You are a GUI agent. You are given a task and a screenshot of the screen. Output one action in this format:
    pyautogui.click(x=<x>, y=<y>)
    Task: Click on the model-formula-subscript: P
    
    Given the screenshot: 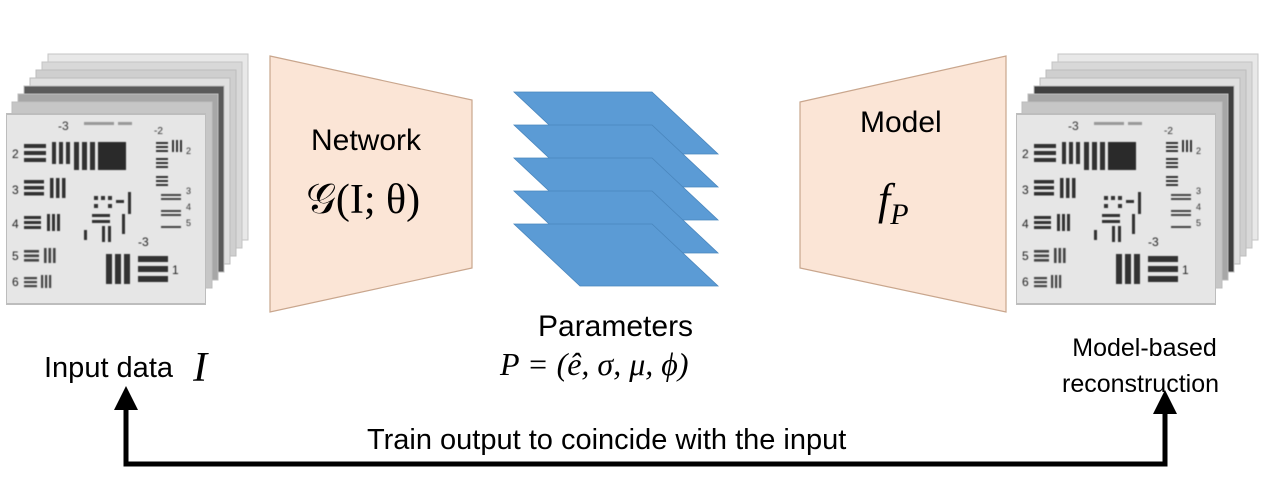 What is the action you would take?
    pyautogui.click(x=899, y=214)
    